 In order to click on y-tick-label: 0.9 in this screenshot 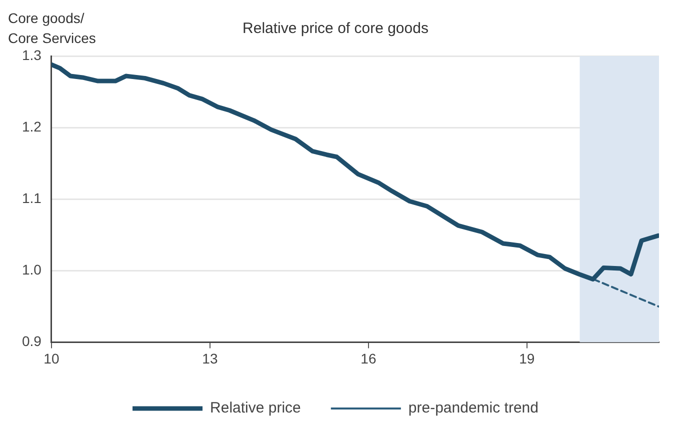, I will do `click(32, 341)`.